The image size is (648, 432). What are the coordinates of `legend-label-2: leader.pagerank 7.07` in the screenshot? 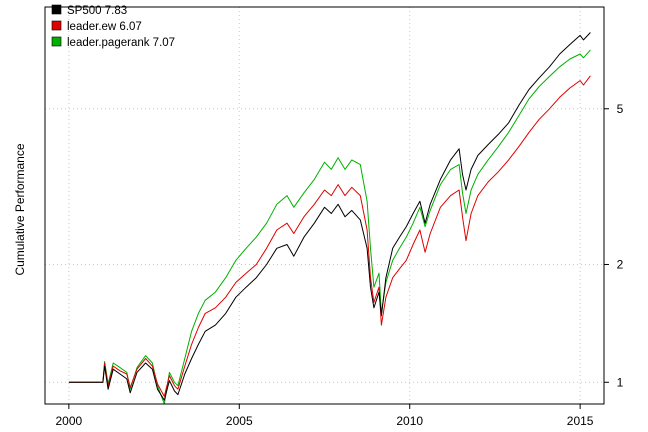 It's located at (121, 43).